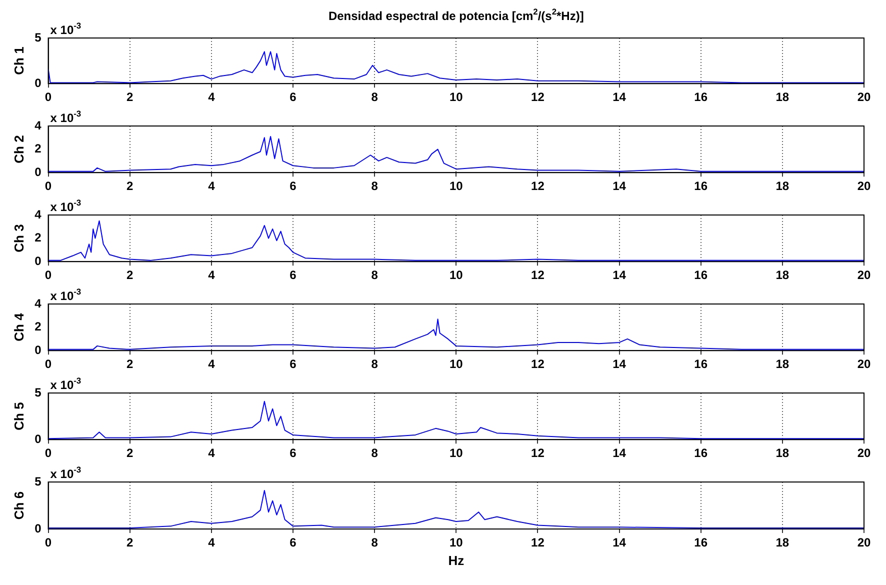 The width and height of the screenshot is (886, 585). I want to click on y-axis-title: Ch 2, so click(18, 149).